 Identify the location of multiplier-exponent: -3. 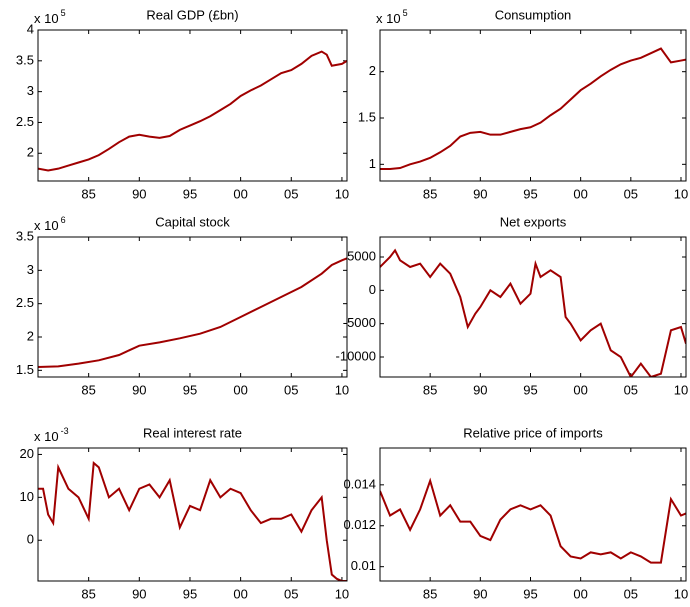
(65, 431).